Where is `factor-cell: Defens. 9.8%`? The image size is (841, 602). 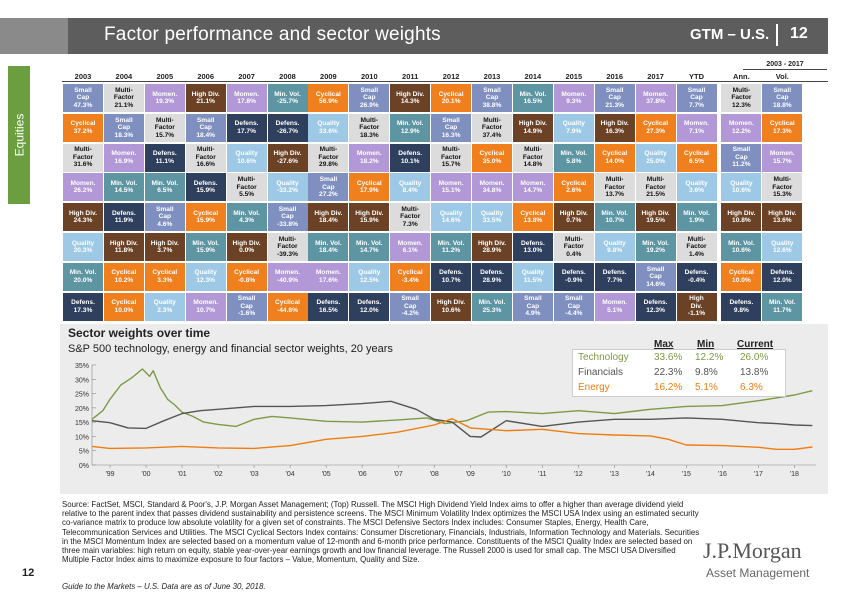
factor-cell: Defens. 9.8% is located at coordinates (741, 306).